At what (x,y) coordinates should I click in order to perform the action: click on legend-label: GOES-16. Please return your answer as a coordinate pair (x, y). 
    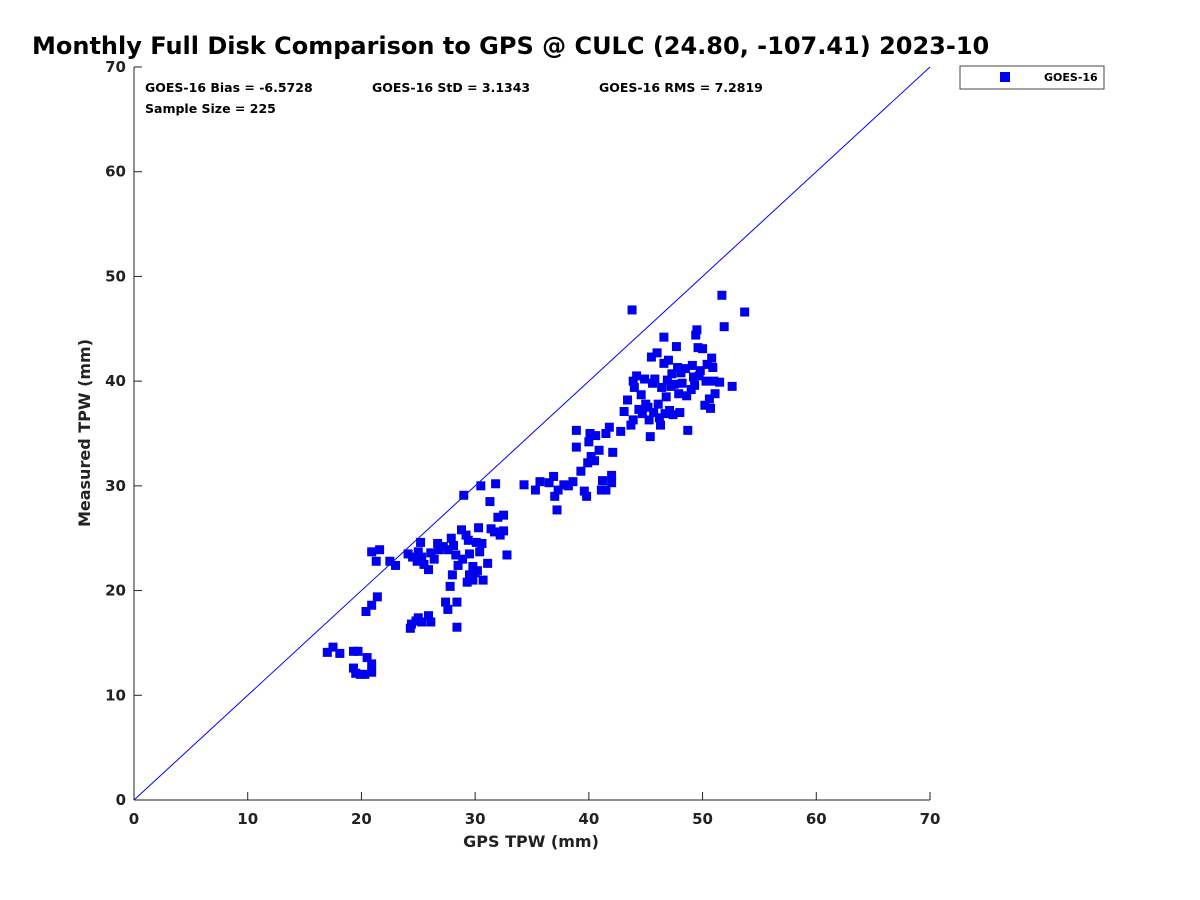
    Looking at the image, I should click on (1071, 77).